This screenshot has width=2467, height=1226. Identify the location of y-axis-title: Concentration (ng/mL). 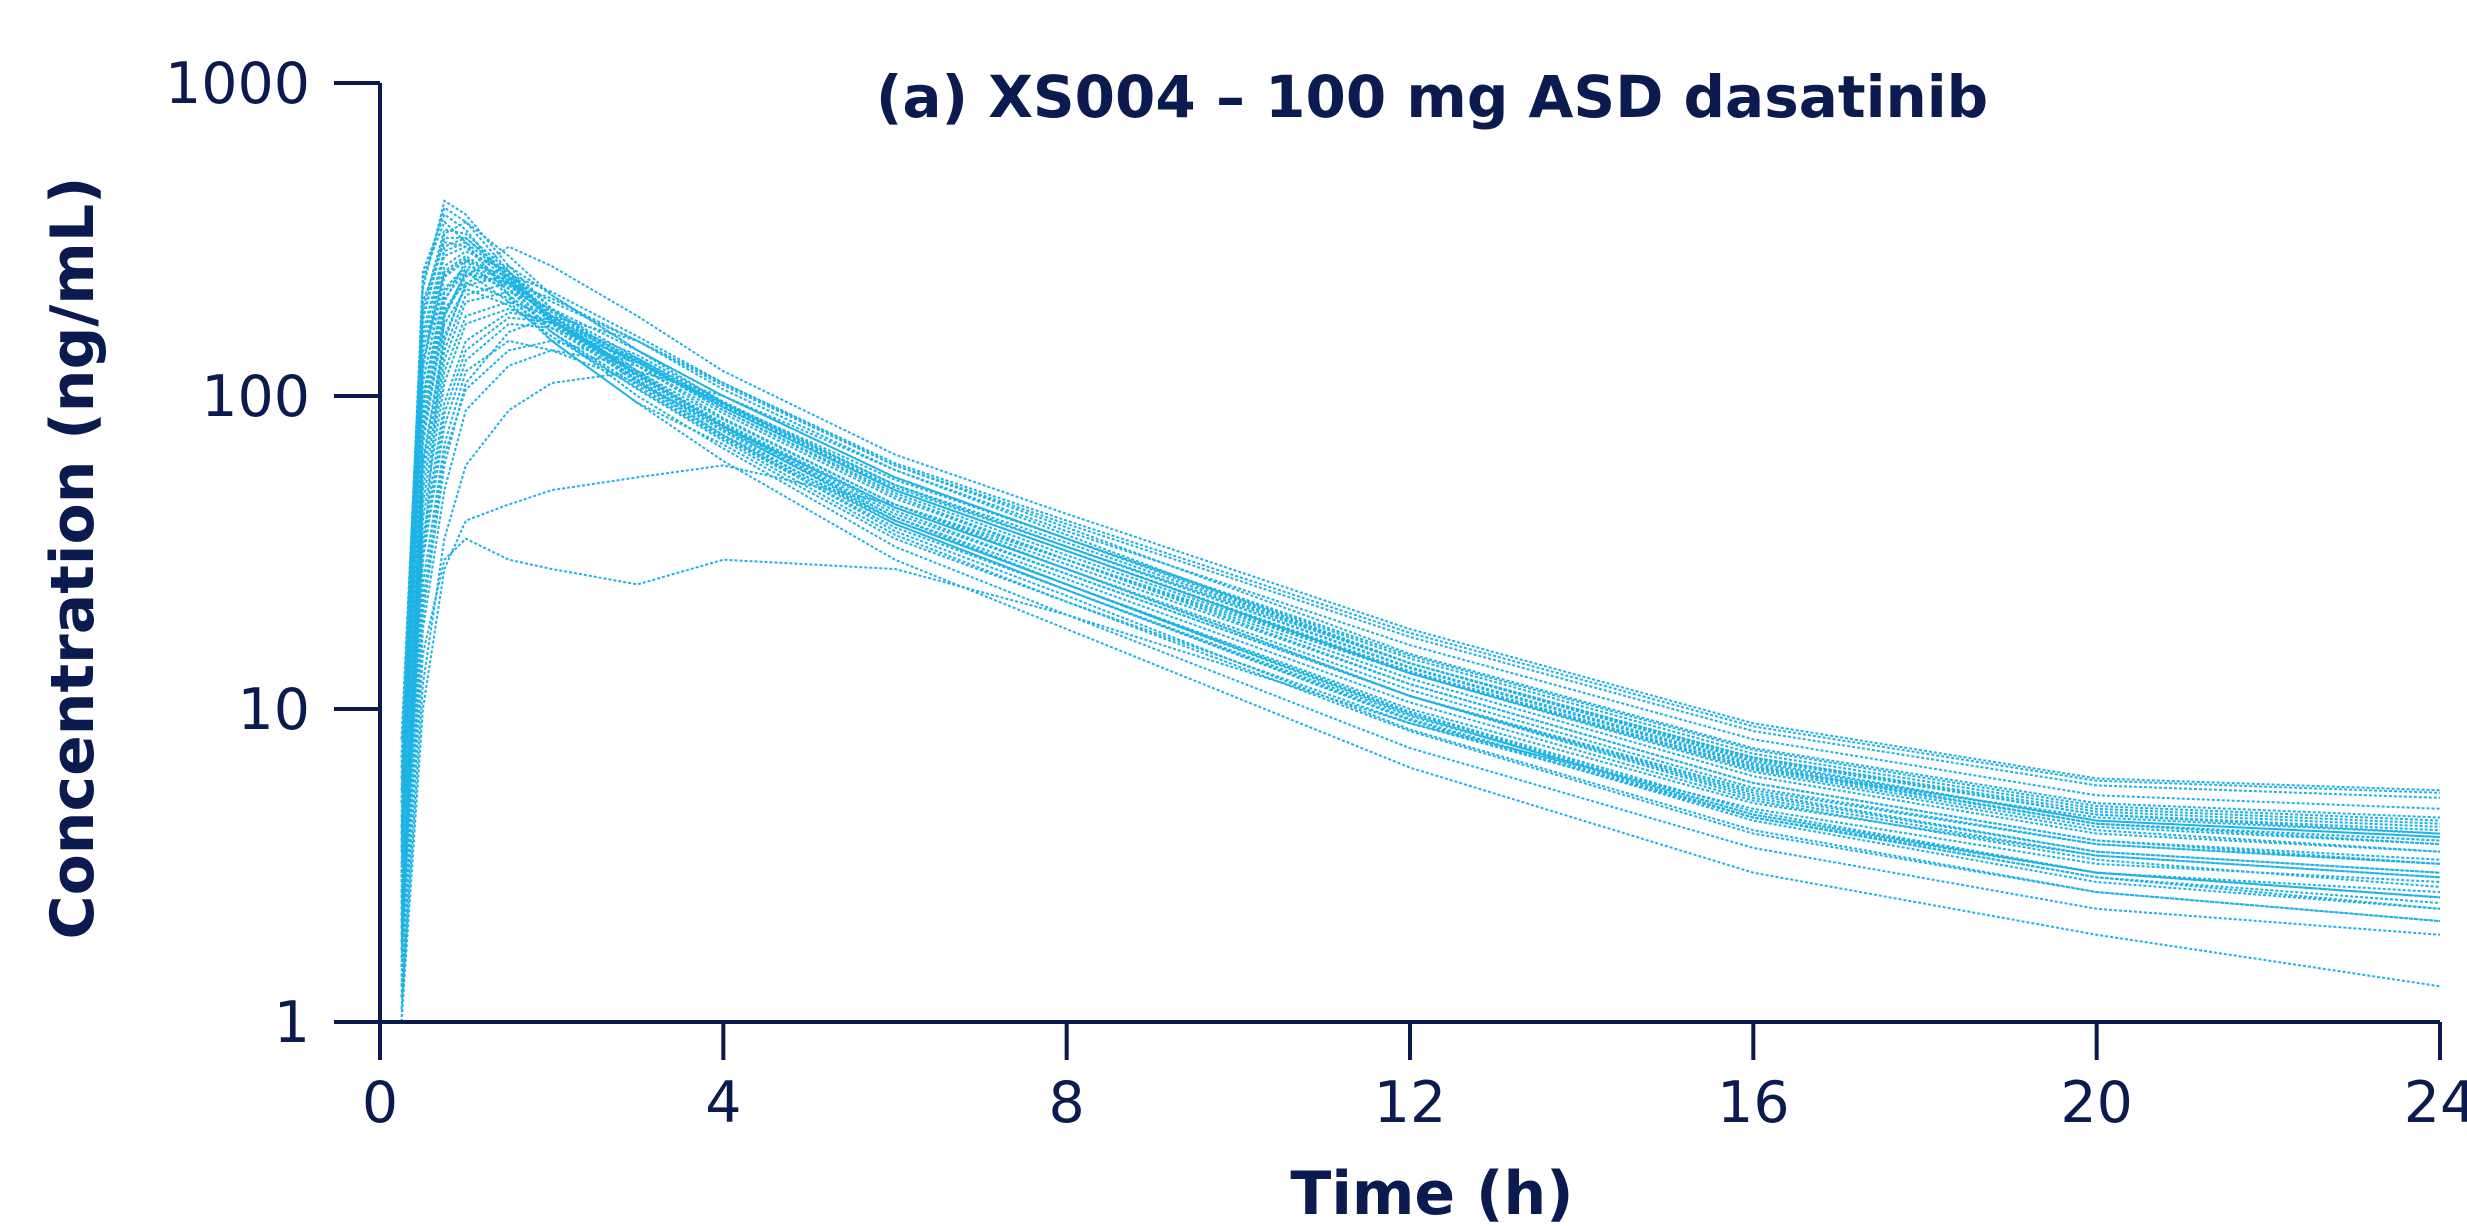
(73, 558).